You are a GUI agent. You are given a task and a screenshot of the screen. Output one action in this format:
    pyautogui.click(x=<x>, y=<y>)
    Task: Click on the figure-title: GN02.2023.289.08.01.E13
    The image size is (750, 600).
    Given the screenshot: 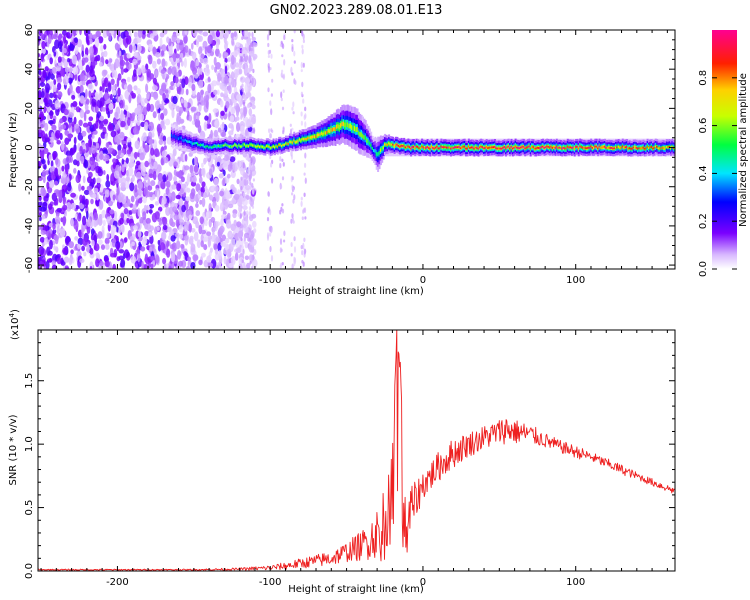 What is the action you would take?
    pyautogui.click(x=356, y=10)
    